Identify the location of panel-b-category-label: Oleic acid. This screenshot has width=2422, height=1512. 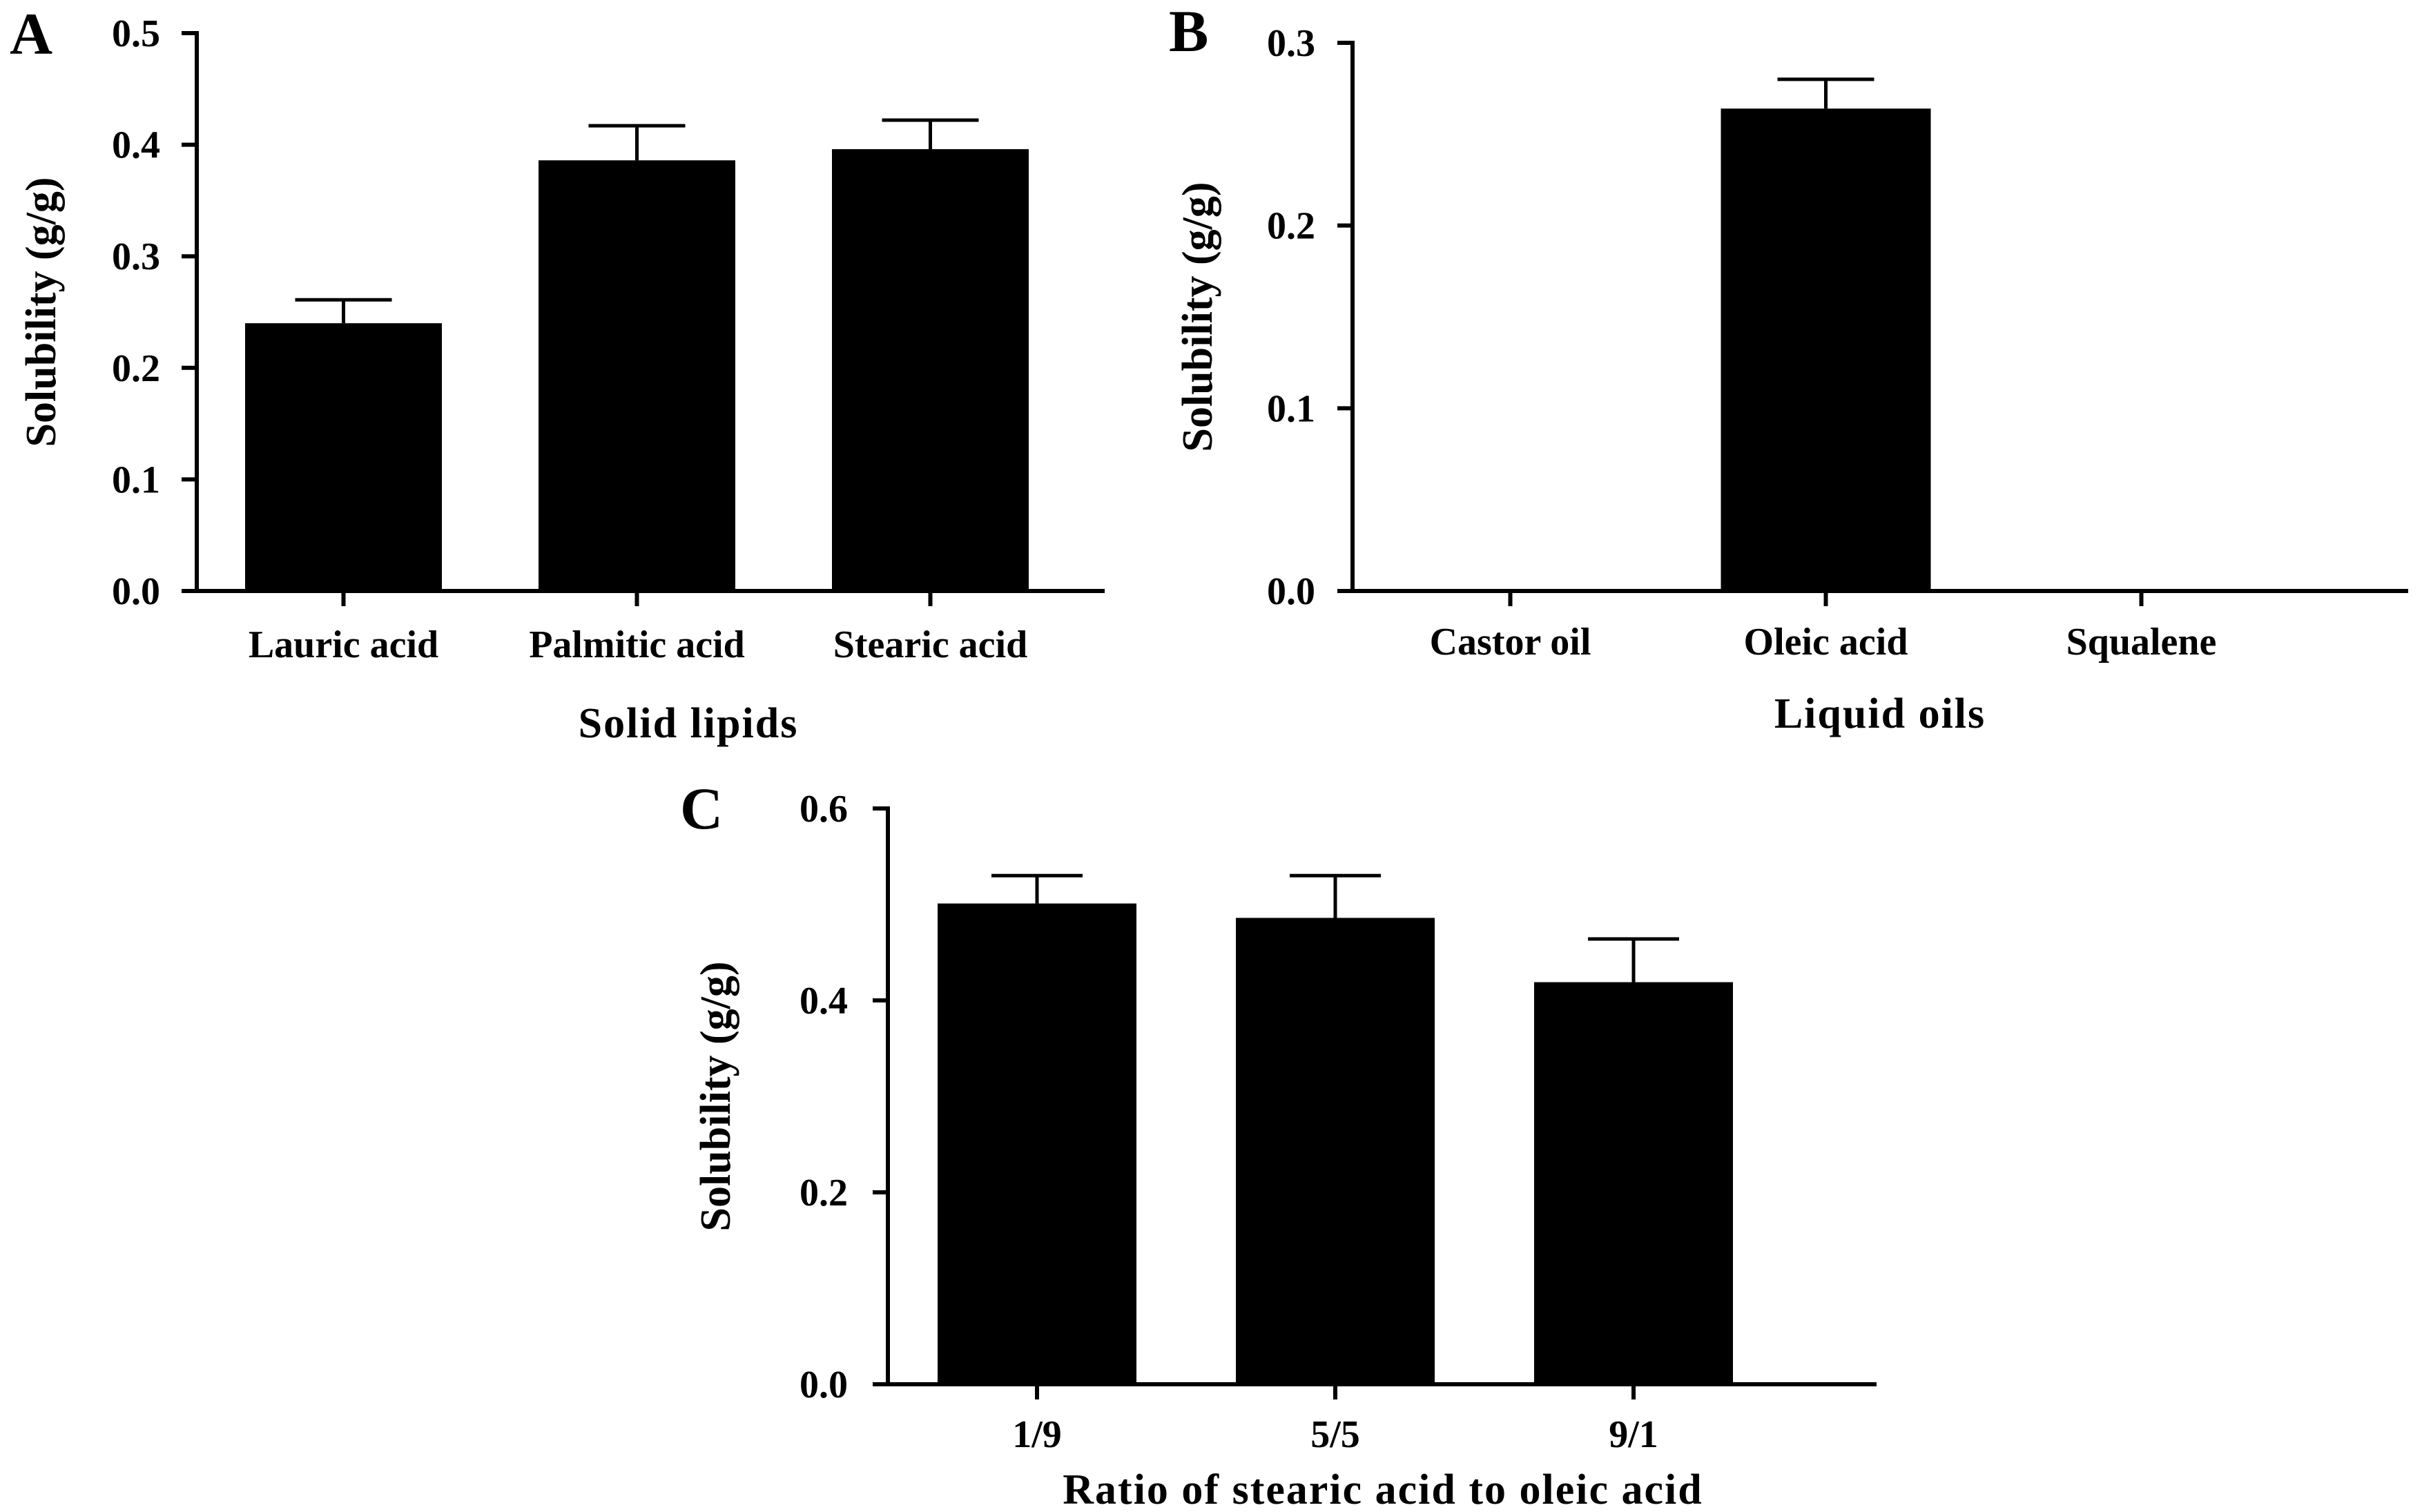
(1826, 642).